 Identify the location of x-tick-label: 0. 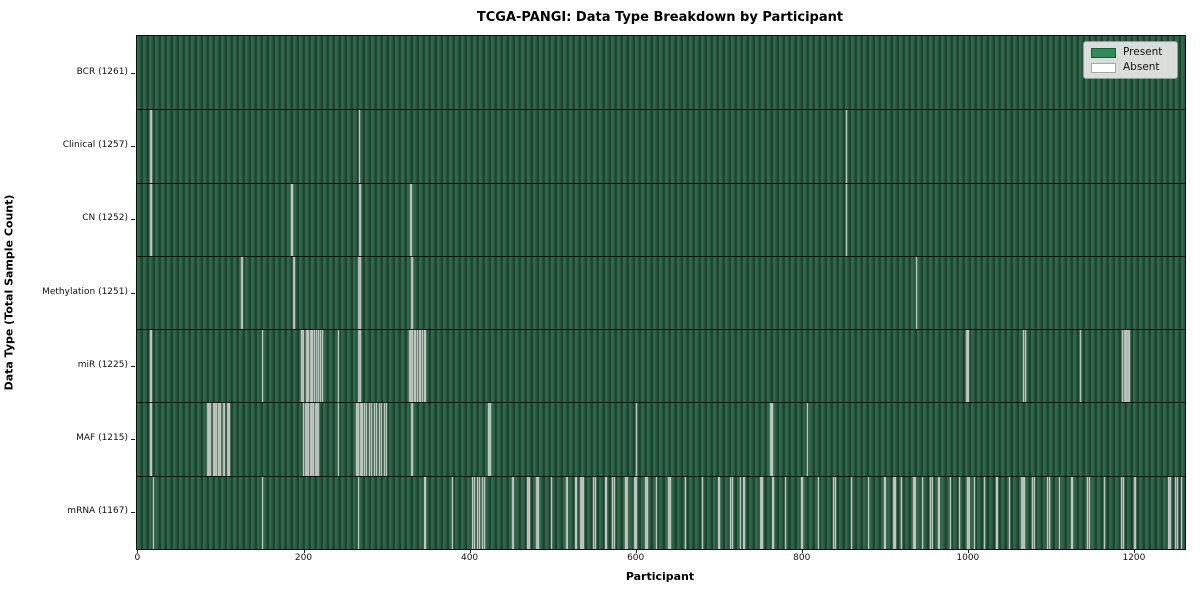
(137, 558).